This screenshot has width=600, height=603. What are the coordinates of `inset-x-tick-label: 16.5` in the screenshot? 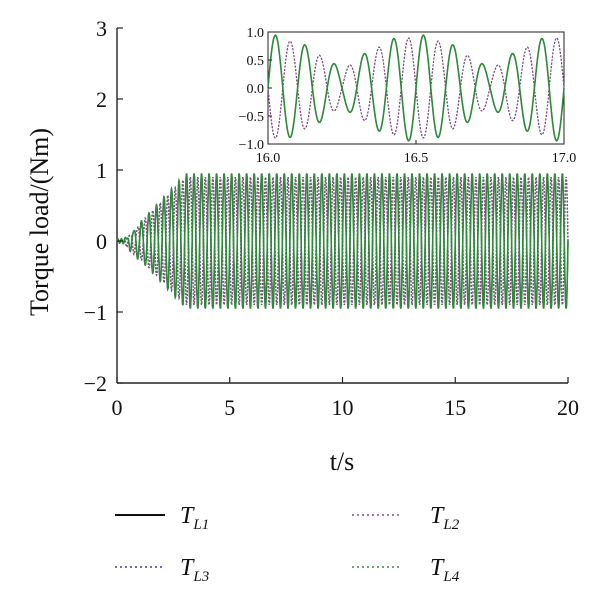 It's located at (416, 158).